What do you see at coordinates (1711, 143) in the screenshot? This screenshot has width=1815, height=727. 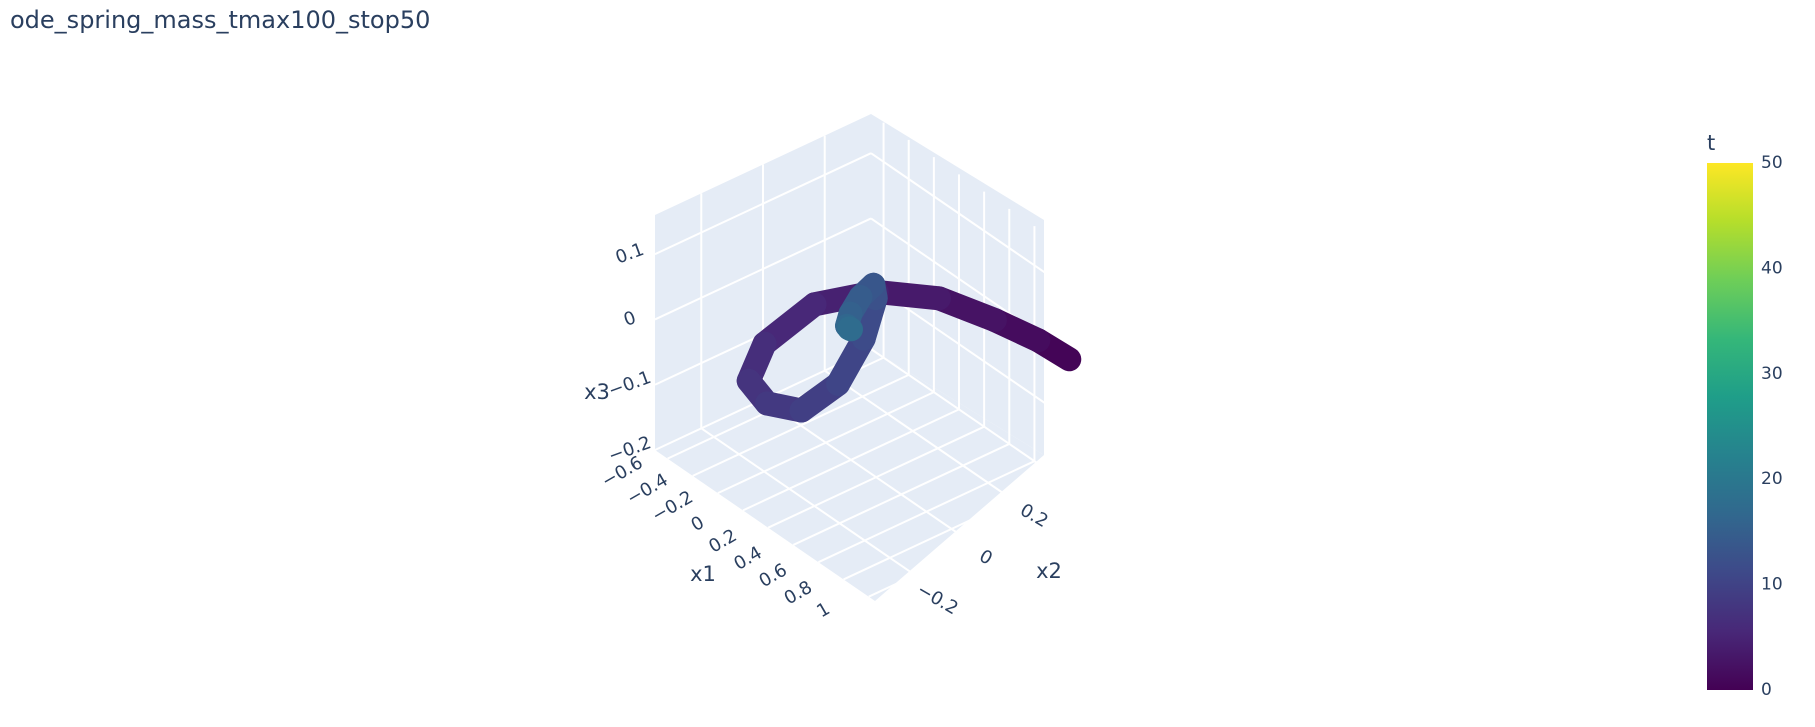 I see `colorbar-title: t` at bounding box center [1711, 143].